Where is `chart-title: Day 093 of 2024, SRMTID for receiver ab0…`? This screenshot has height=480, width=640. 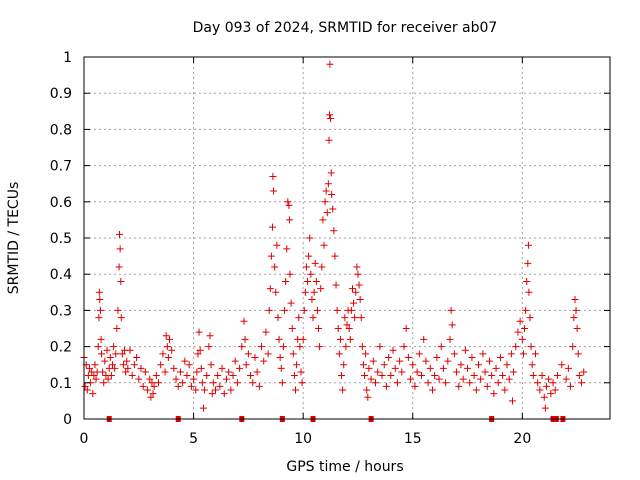
chart-title: Day 093 of 2024, SRMTID for receiver ab0… is located at coordinates (345, 28).